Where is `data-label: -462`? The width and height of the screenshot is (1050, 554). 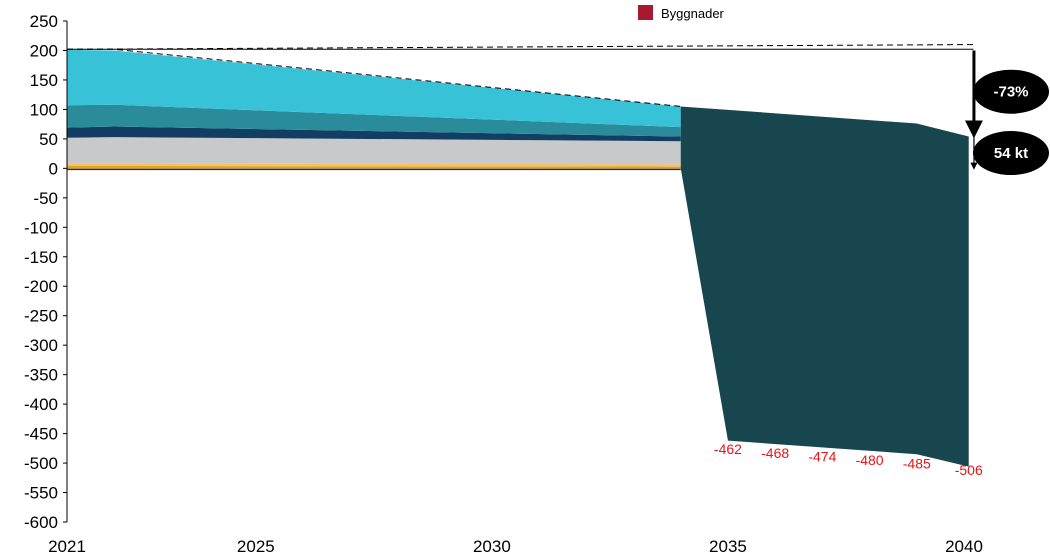
data-label: -462 is located at coordinates (728, 449).